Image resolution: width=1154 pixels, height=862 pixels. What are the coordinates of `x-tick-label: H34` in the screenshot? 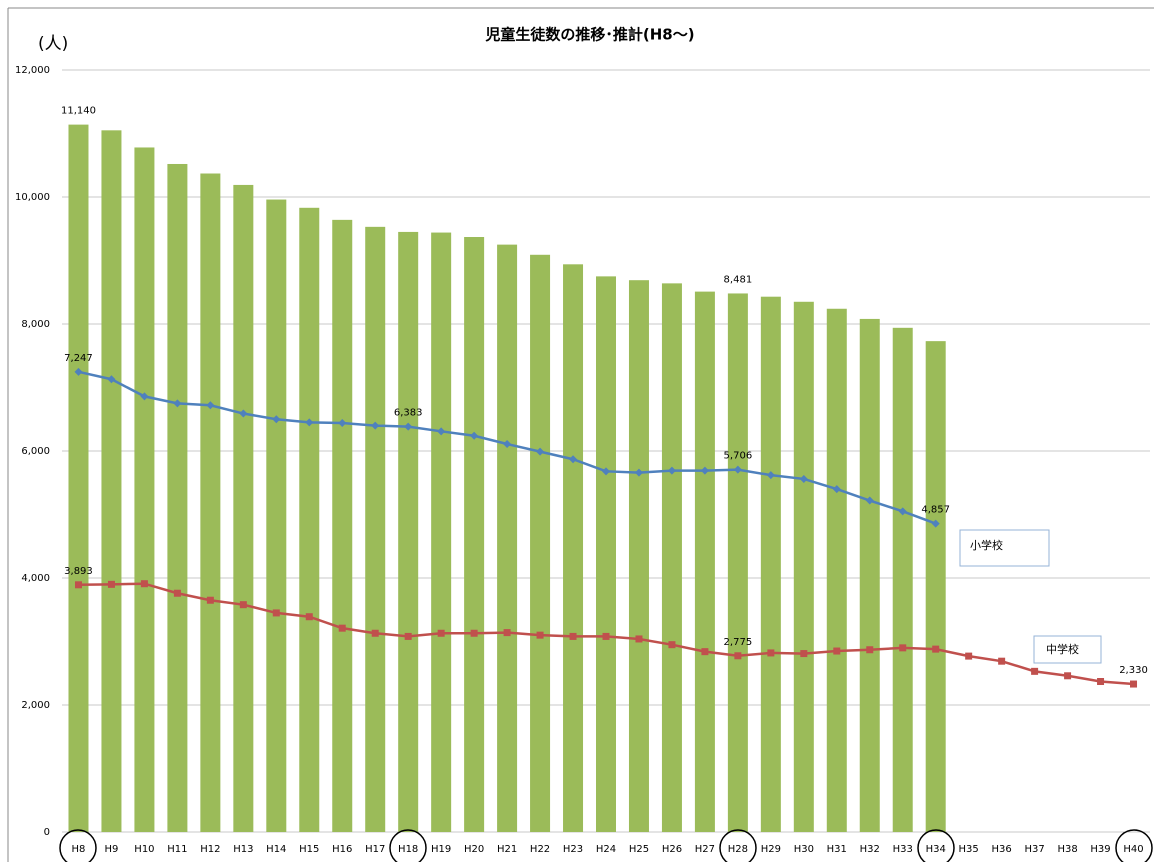 It's located at (936, 849).